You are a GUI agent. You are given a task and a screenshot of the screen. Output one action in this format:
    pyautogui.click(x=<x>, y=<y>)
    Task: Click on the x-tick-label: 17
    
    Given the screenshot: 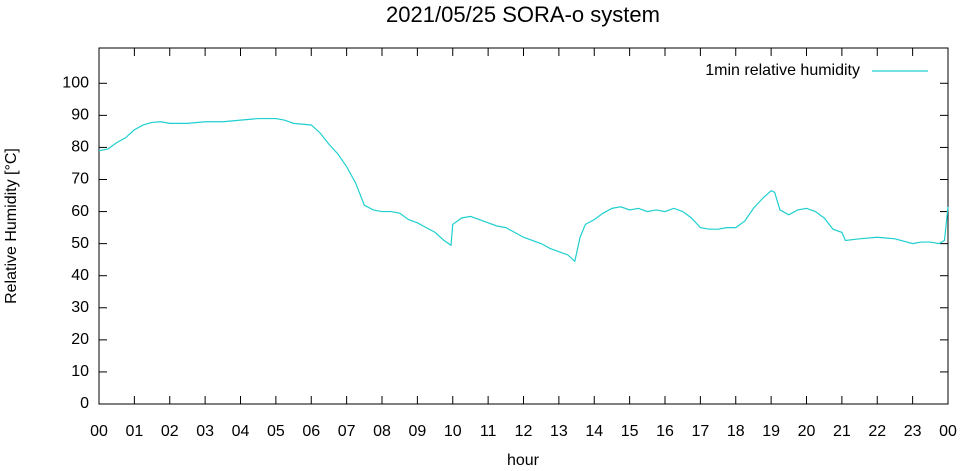 What is the action you would take?
    pyautogui.click(x=700, y=431)
    